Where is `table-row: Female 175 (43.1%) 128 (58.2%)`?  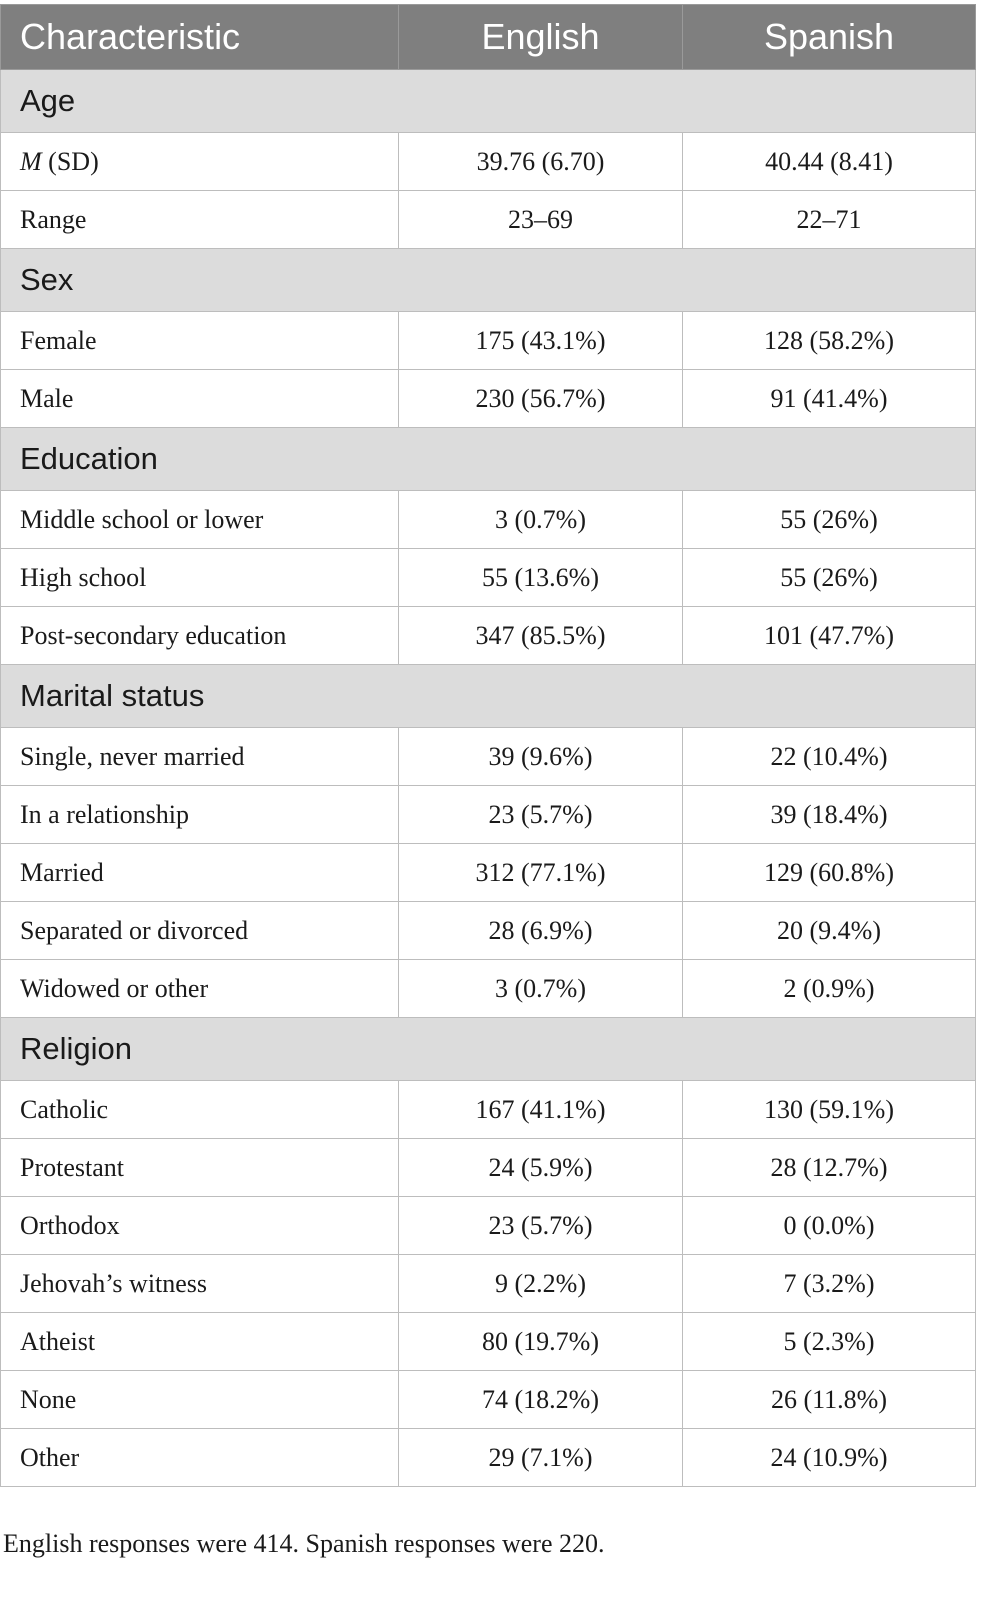
table-row: Female 175 (43.1%) 128 (58.2%) is located at coordinates (488, 340).